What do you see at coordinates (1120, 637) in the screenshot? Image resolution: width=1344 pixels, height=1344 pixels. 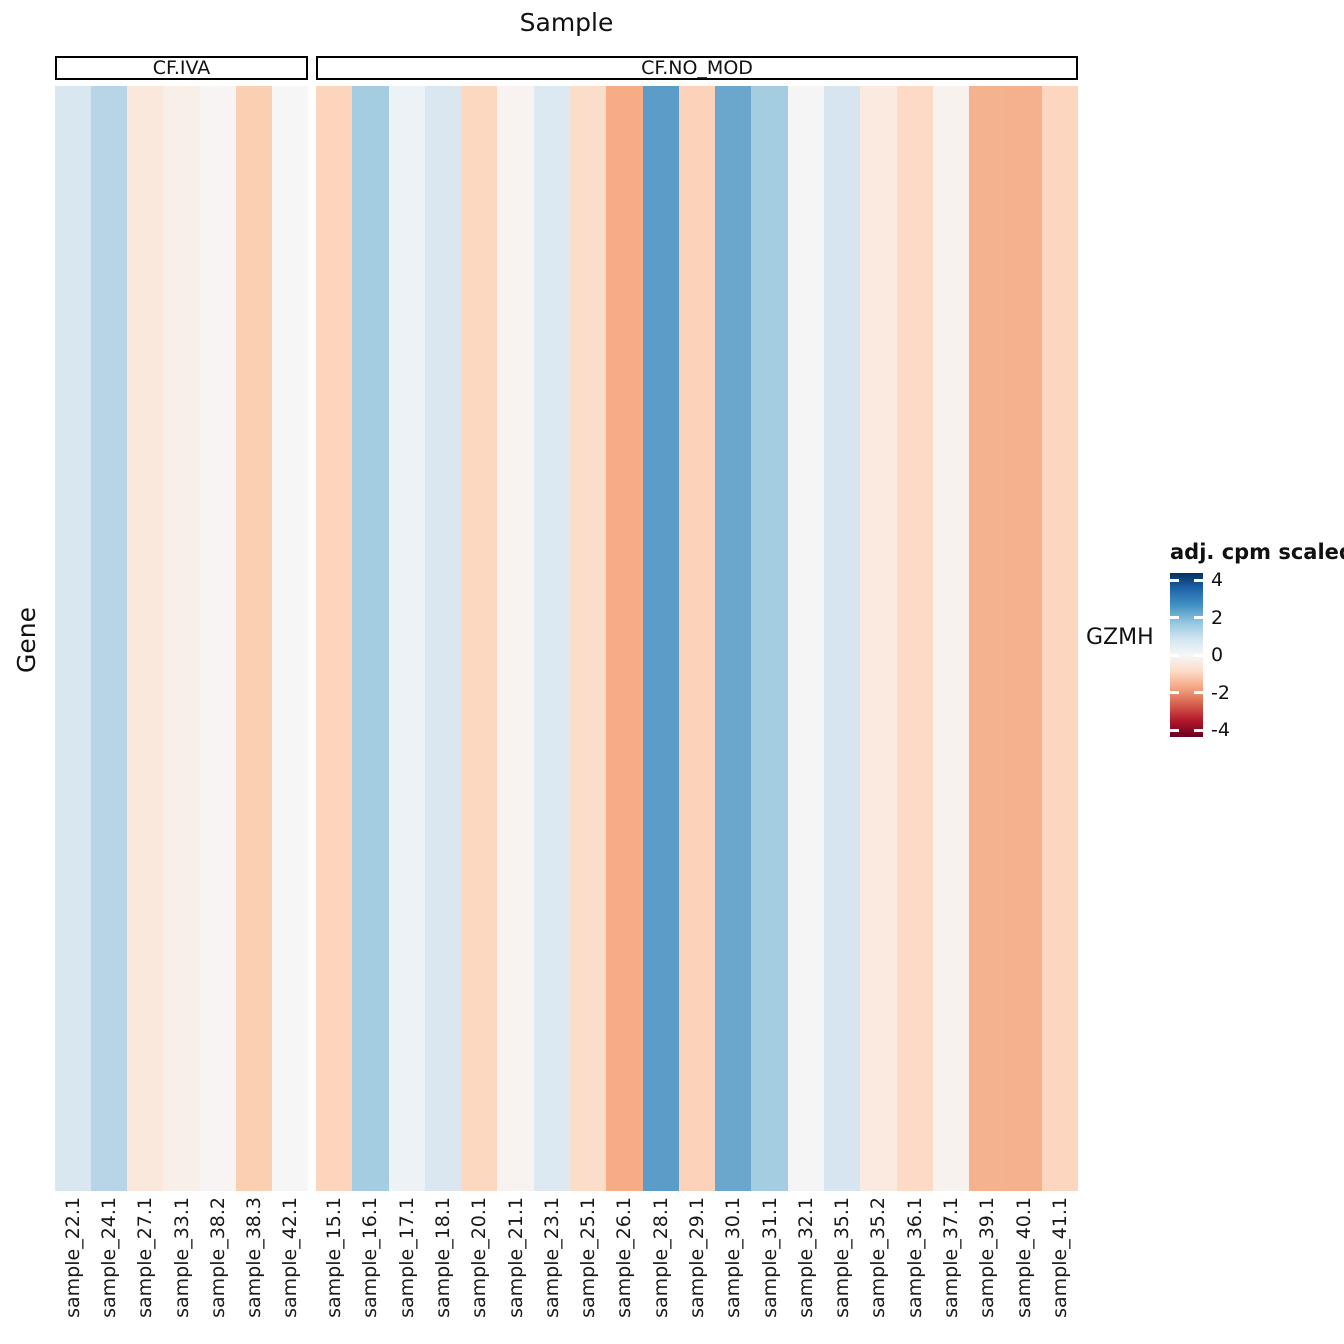 I see `gene-row-label: GZMH` at bounding box center [1120, 637].